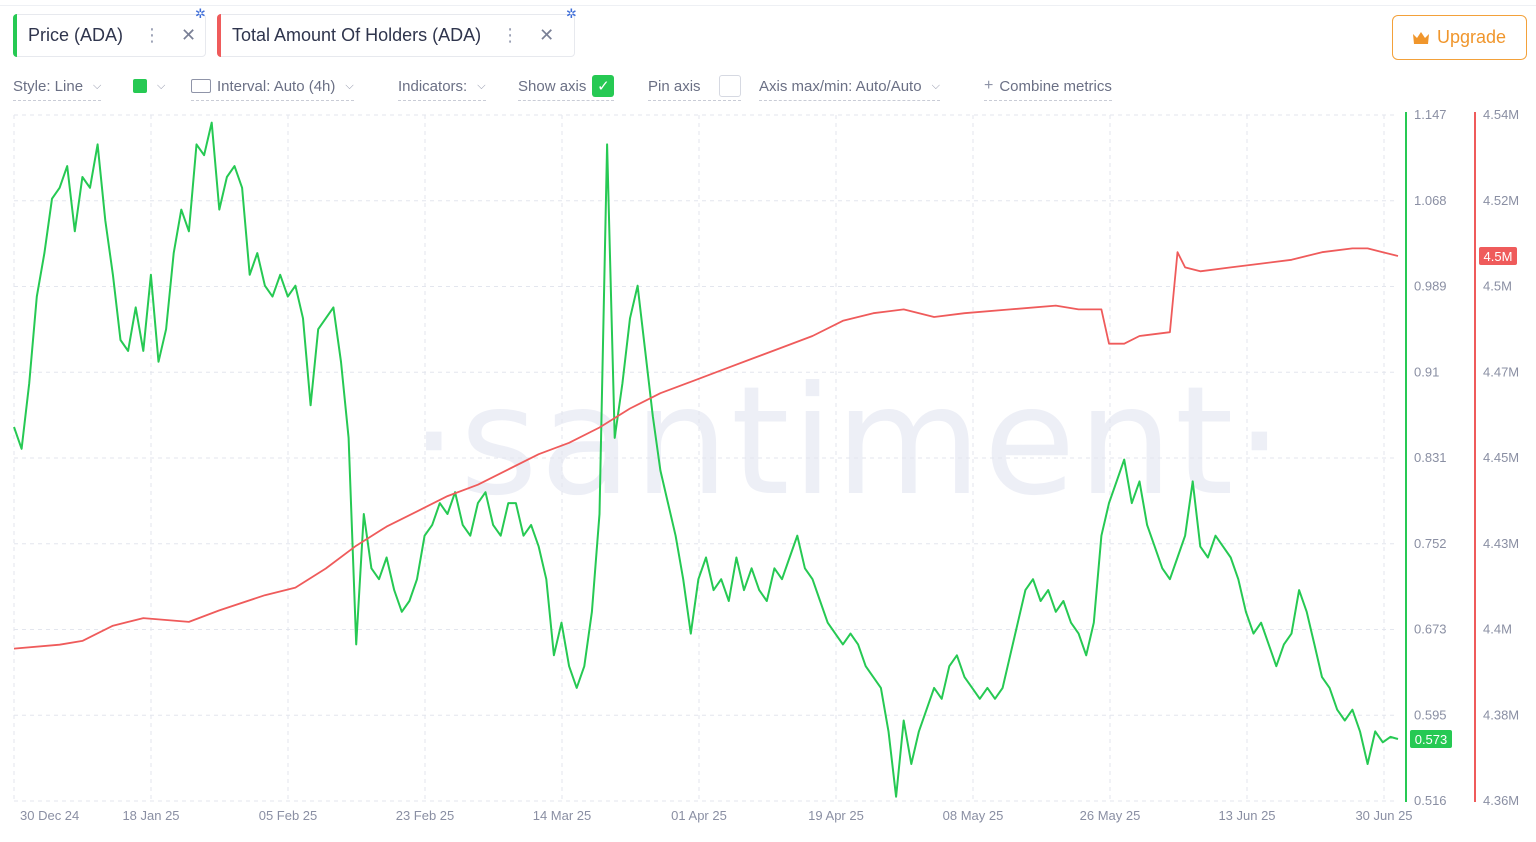 The image size is (1536, 842). What do you see at coordinates (1430, 714) in the screenshot?
I see `price-tick-label: 0.595` at bounding box center [1430, 714].